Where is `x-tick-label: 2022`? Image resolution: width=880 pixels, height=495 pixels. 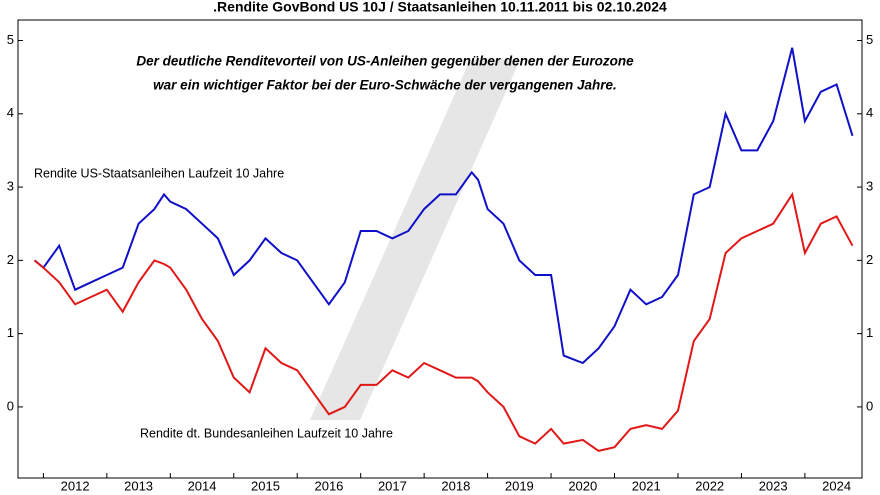
x-tick-label: 2022 is located at coordinates (709, 485).